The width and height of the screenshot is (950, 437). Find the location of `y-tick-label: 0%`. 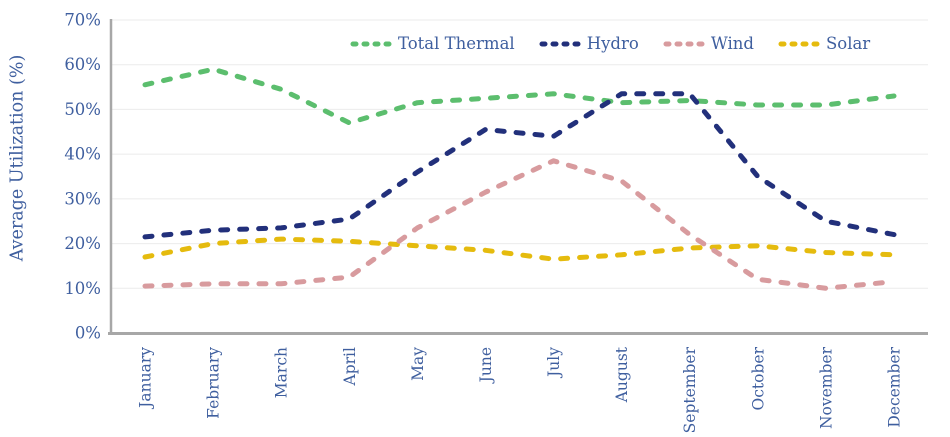

y-tick-label: 0% is located at coordinates (88, 333).